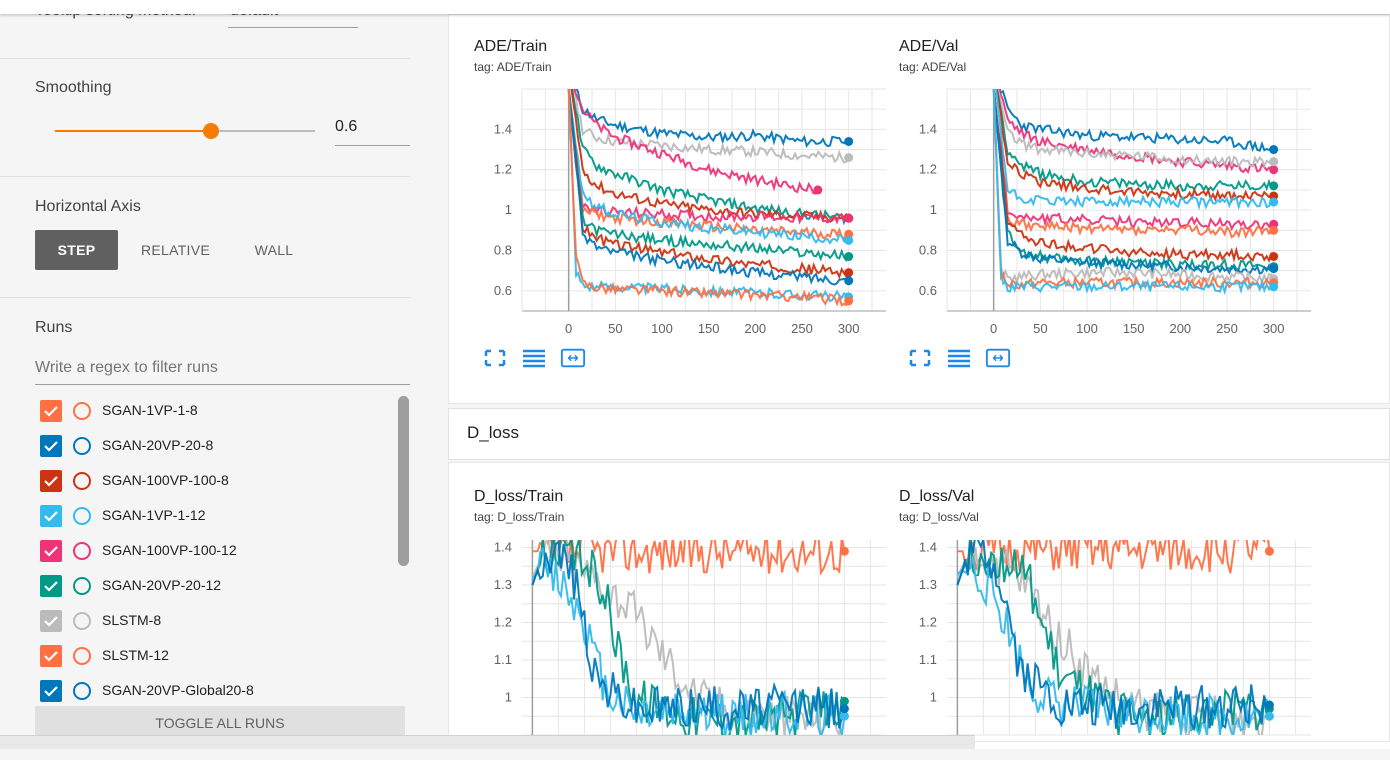 This screenshot has height=760, width=1390. What do you see at coordinates (215, 447) in the screenshot?
I see `run-item: SGAN-20VP-20-8` at bounding box center [215, 447].